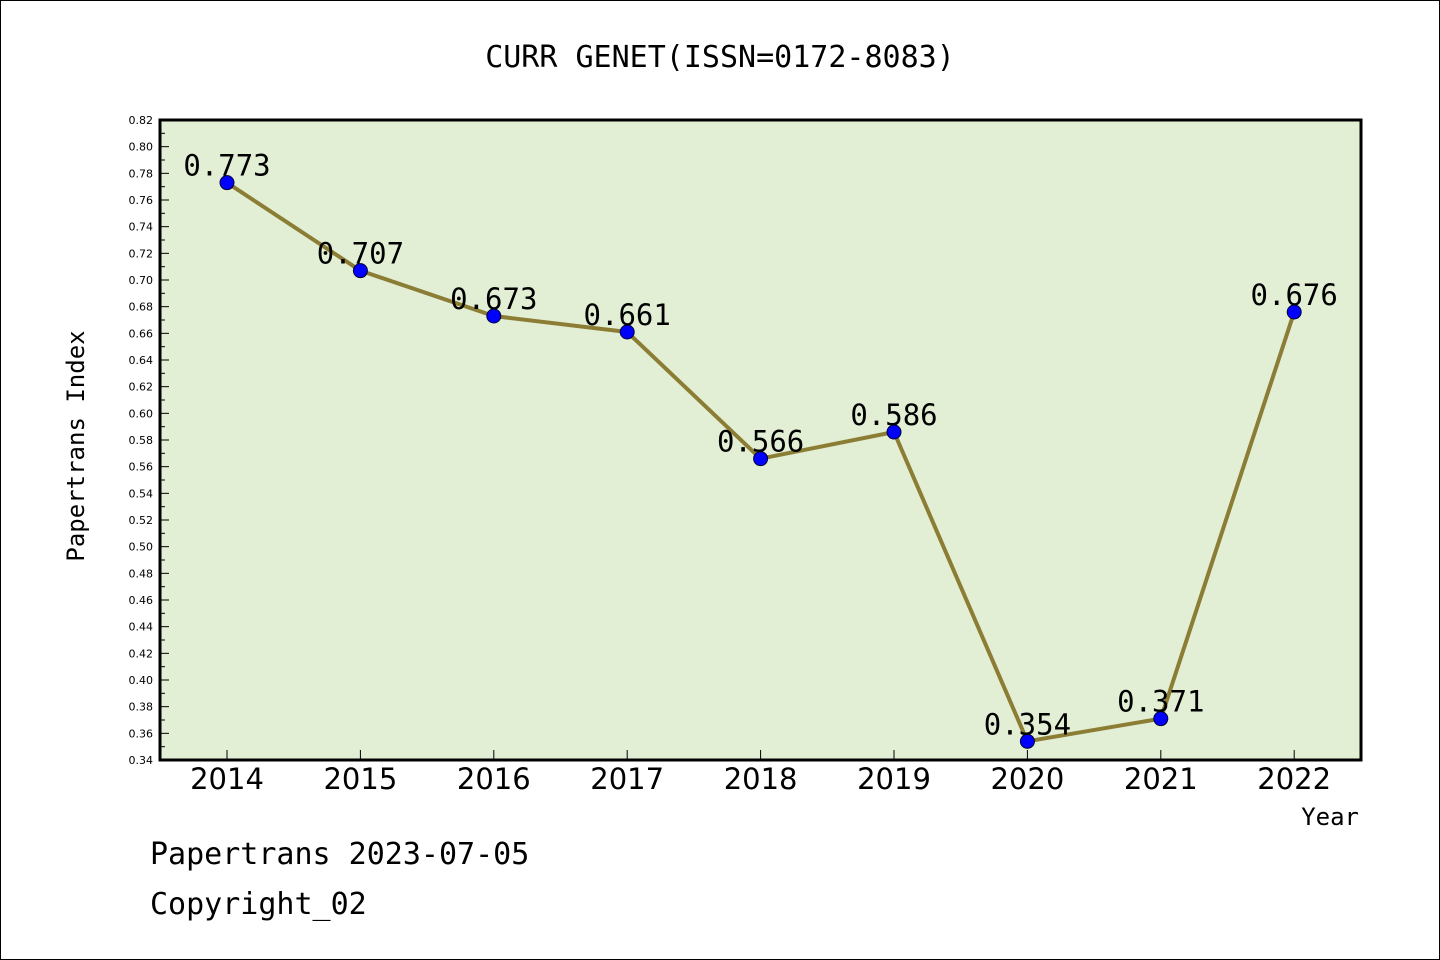 This screenshot has width=1440, height=960. What do you see at coordinates (141, 627) in the screenshot?
I see `y-tick-label: 0.44` at bounding box center [141, 627].